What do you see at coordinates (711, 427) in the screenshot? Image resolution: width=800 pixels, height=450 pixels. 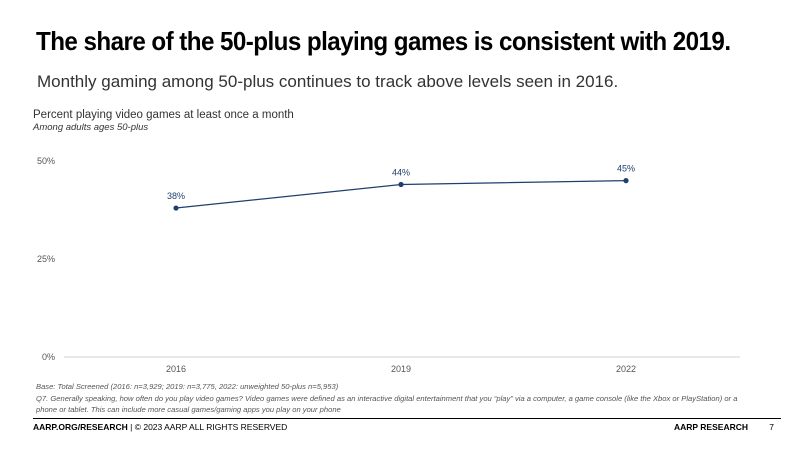 I see `footer-brand: AARP RESEARCH` at bounding box center [711, 427].